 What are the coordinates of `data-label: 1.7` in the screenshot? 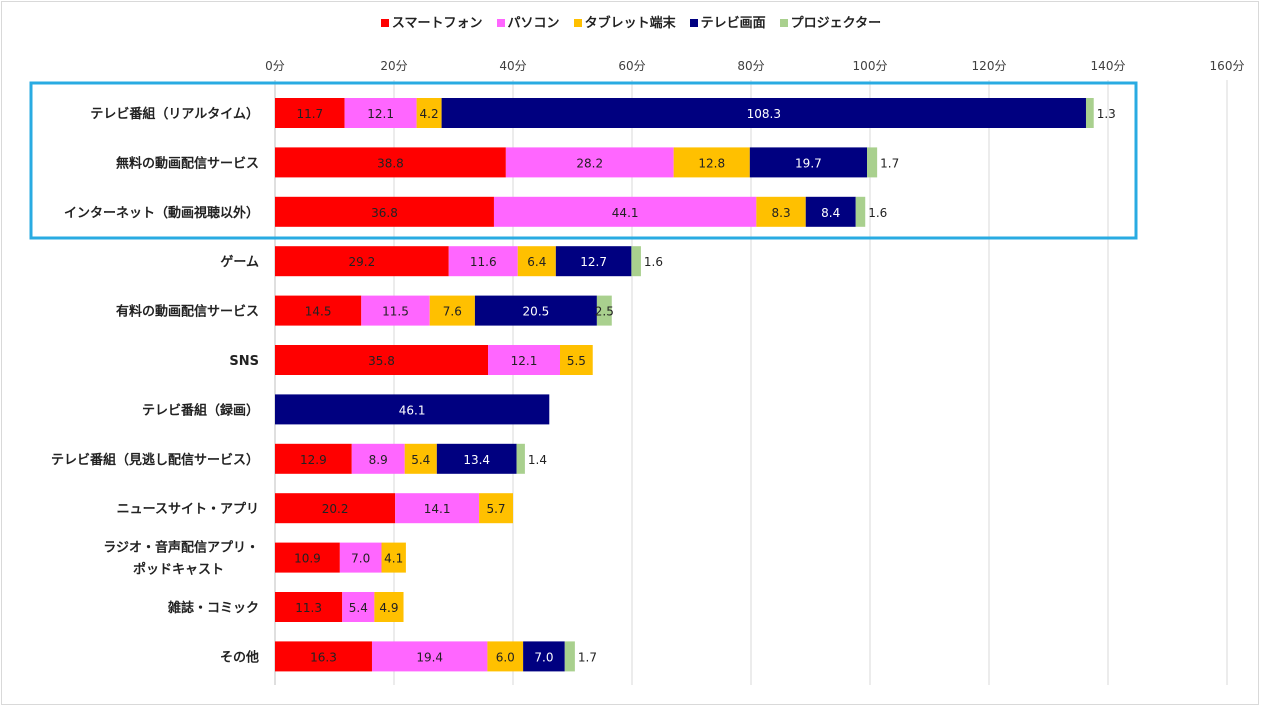 It's located at (889, 163).